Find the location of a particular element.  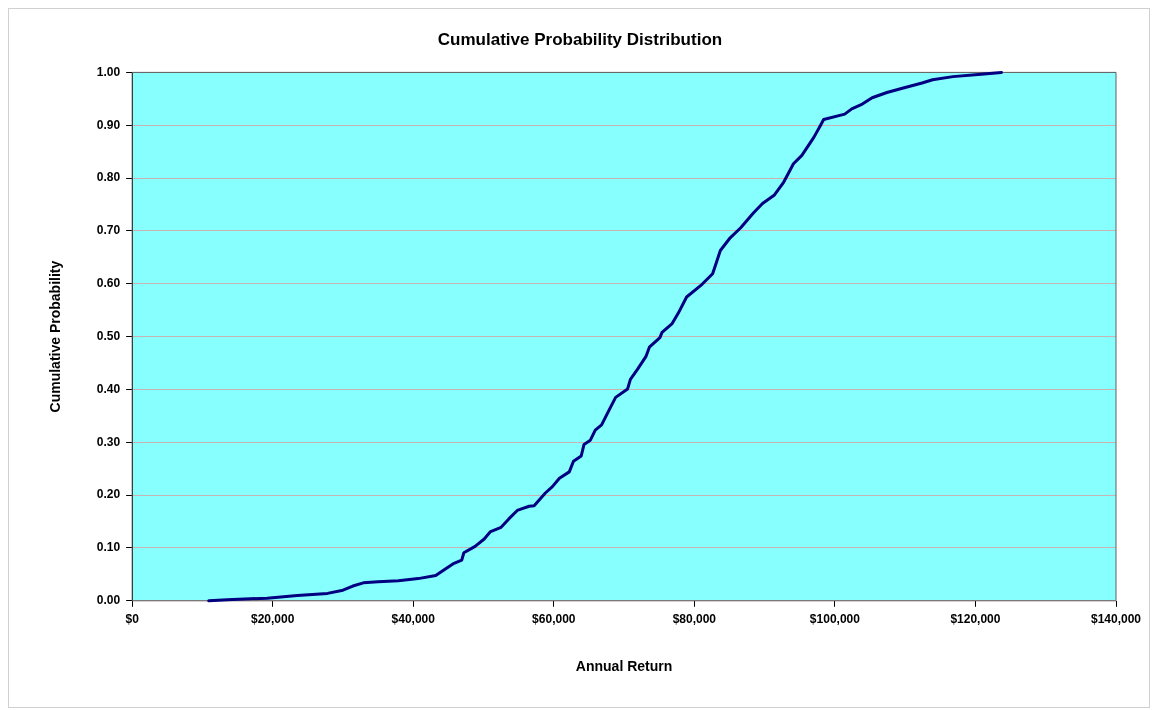

x-axis-title: Annual Return is located at coordinates (624, 666).